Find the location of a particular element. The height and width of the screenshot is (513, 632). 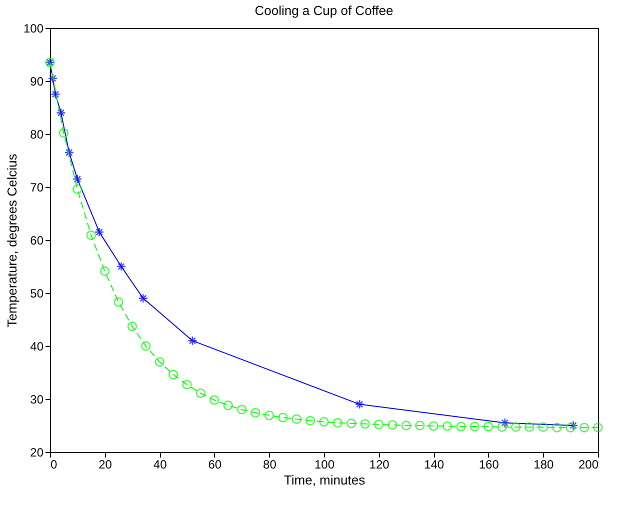

x-tick-label: 180 is located at coordinates (544, 465).